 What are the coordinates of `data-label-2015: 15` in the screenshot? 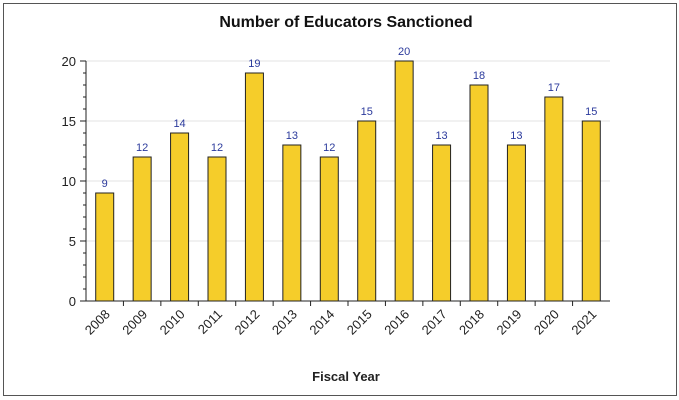 It's located at (367, 112).